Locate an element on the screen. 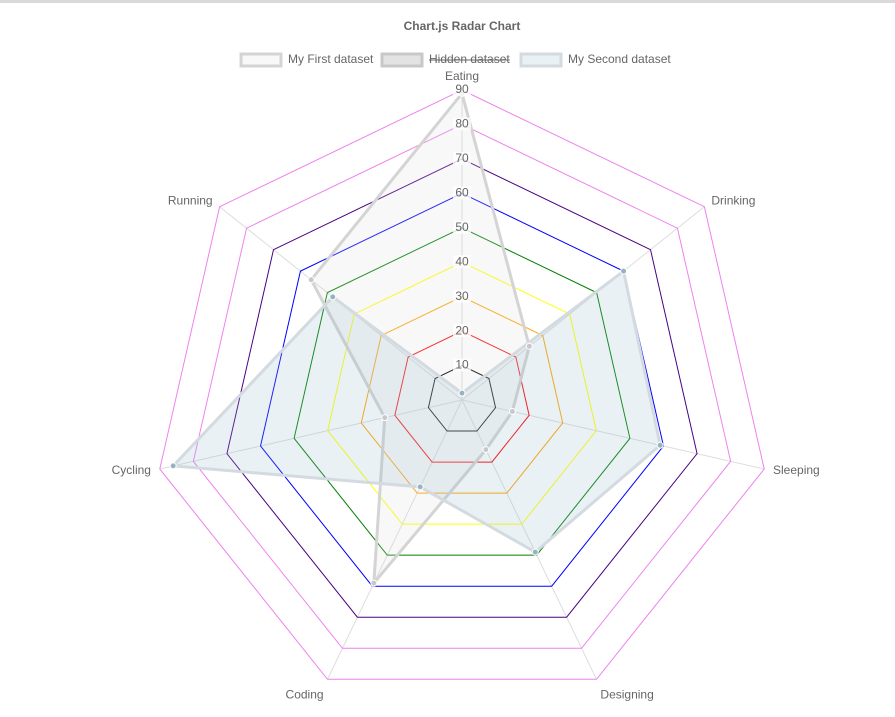 The width and height of the screenshot is (895, 717). point-label: Eating is located at coordinates (462, 76).